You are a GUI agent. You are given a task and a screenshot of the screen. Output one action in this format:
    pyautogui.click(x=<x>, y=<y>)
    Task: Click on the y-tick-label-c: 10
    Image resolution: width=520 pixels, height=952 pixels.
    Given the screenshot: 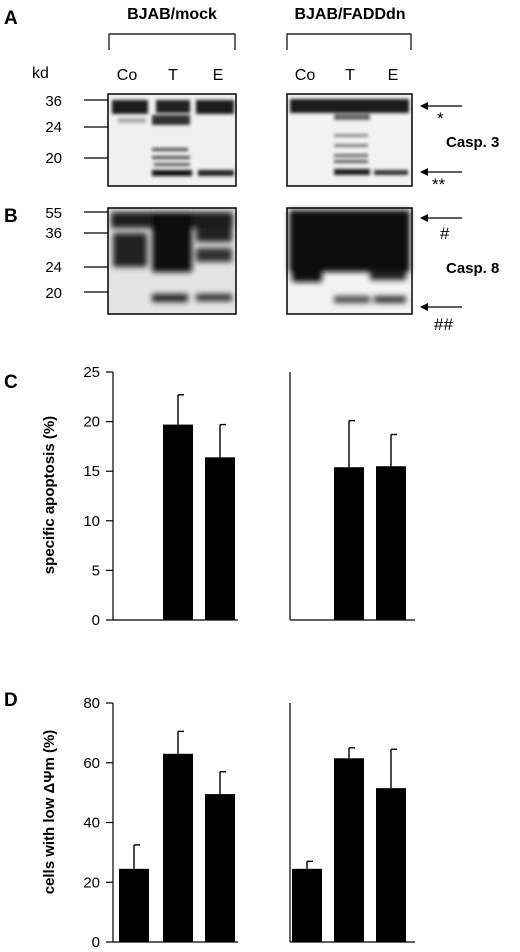 What is the action you would take?
    pyautogui.click(x=91, y=521)
    